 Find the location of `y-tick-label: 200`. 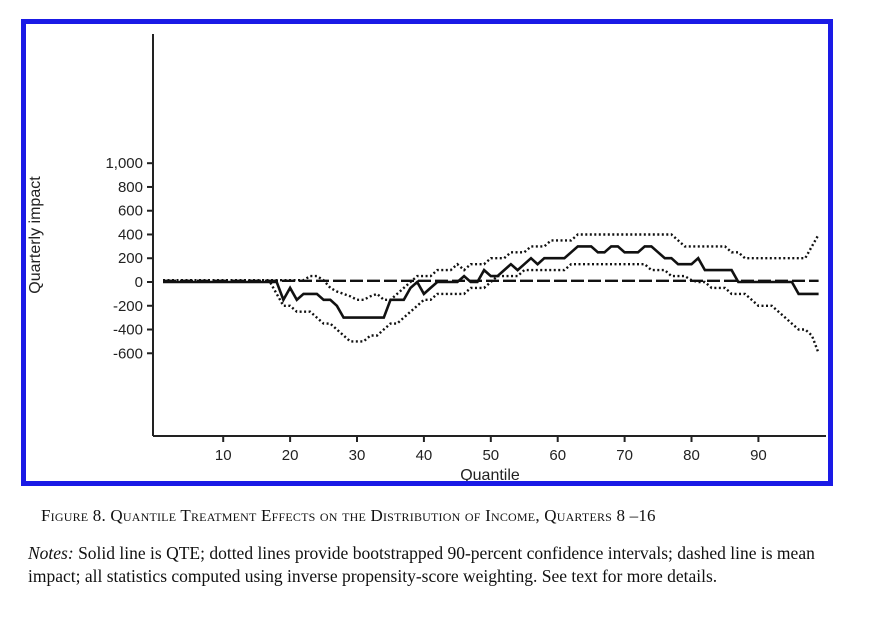

y-tick-label: 200 is located at coordinates (130, 258).